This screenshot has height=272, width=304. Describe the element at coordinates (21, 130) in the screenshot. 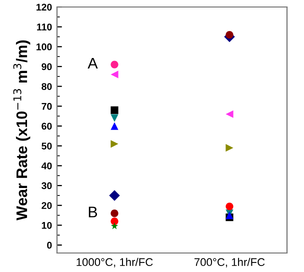

I see `y-axis-title: Wear Rate (x10$^{−13}$ m$^{3}$/m)` at that location.